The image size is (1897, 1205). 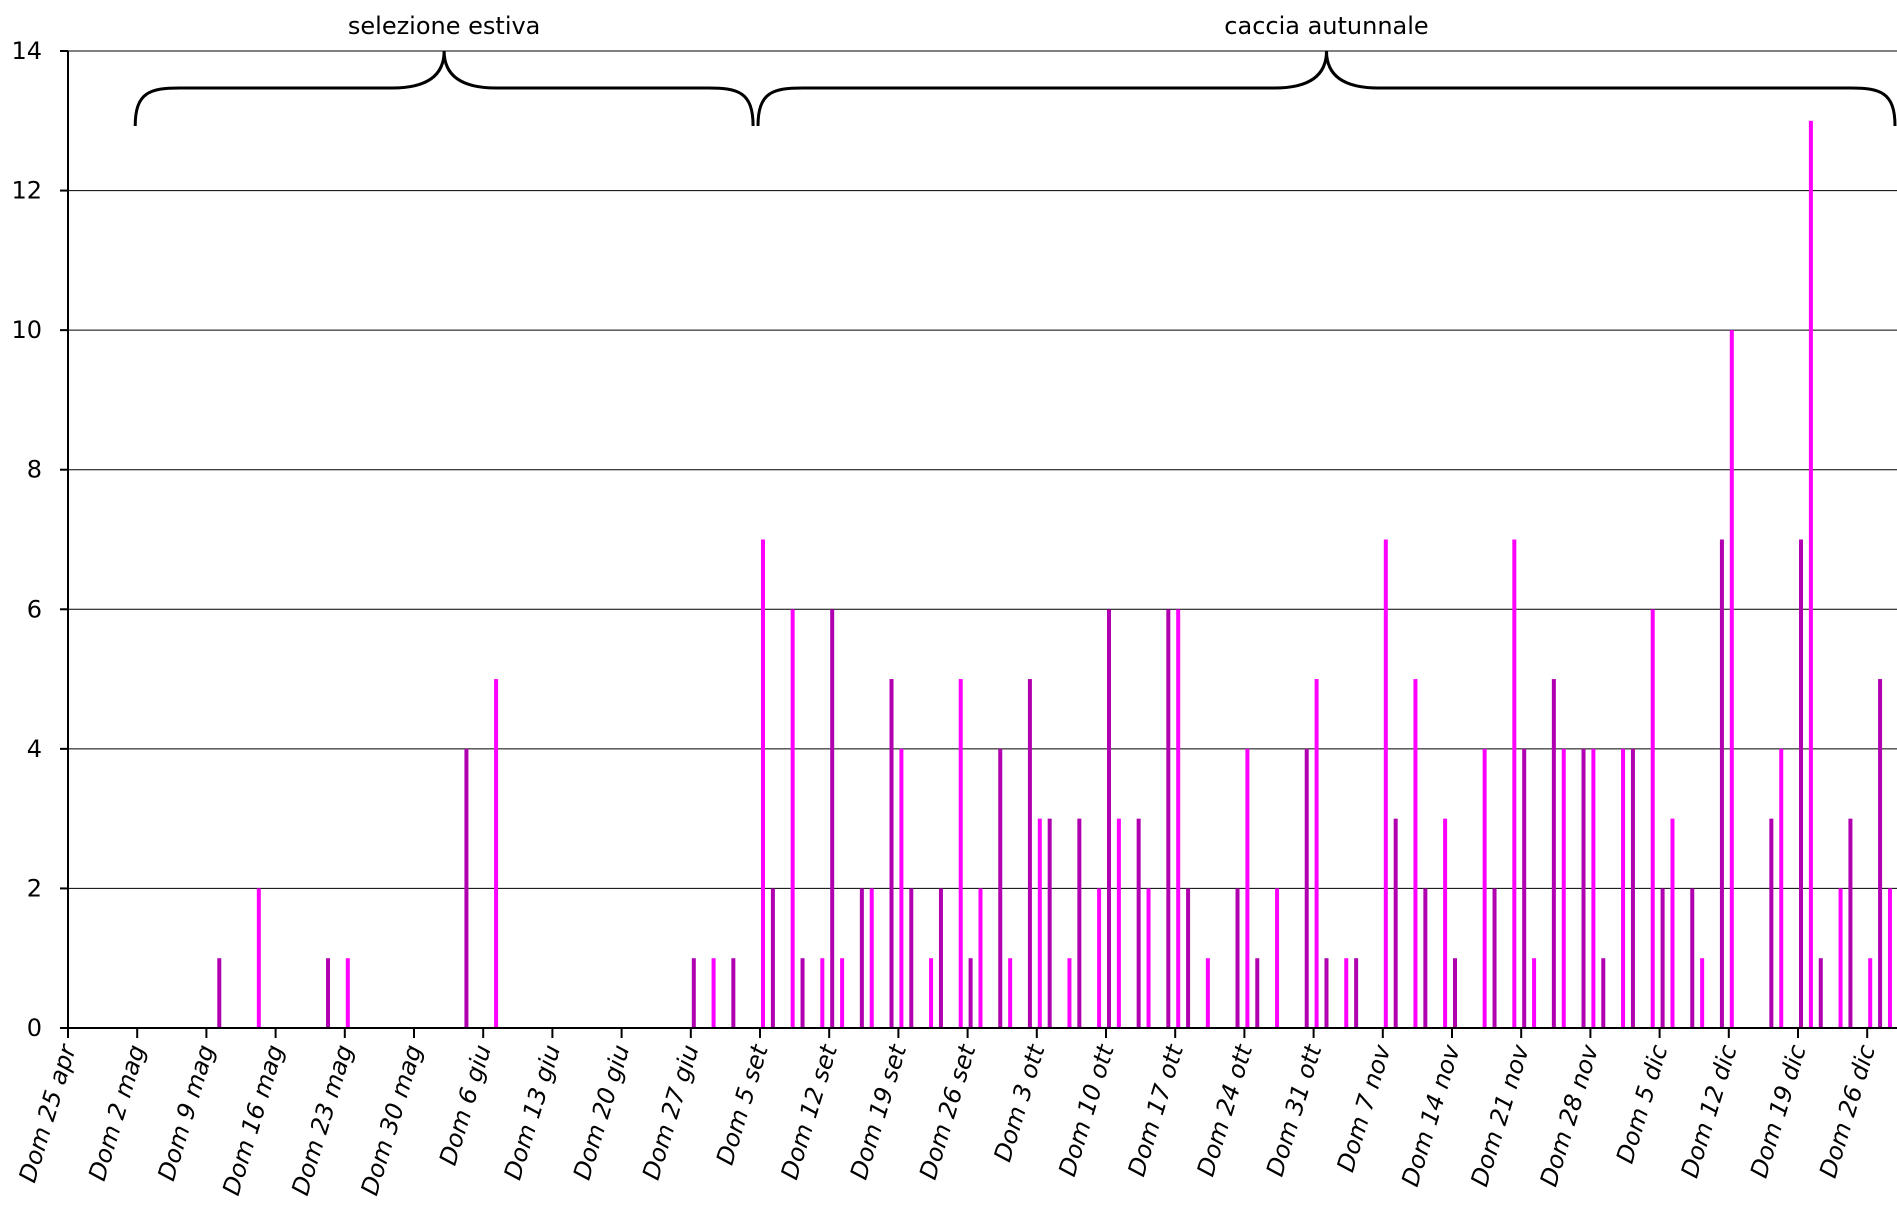 What do you see at coordinates (533, 1113) in the screenshot?
I see `x-tick-label: Dom 13 giu` at bounding box center [533, 1113].